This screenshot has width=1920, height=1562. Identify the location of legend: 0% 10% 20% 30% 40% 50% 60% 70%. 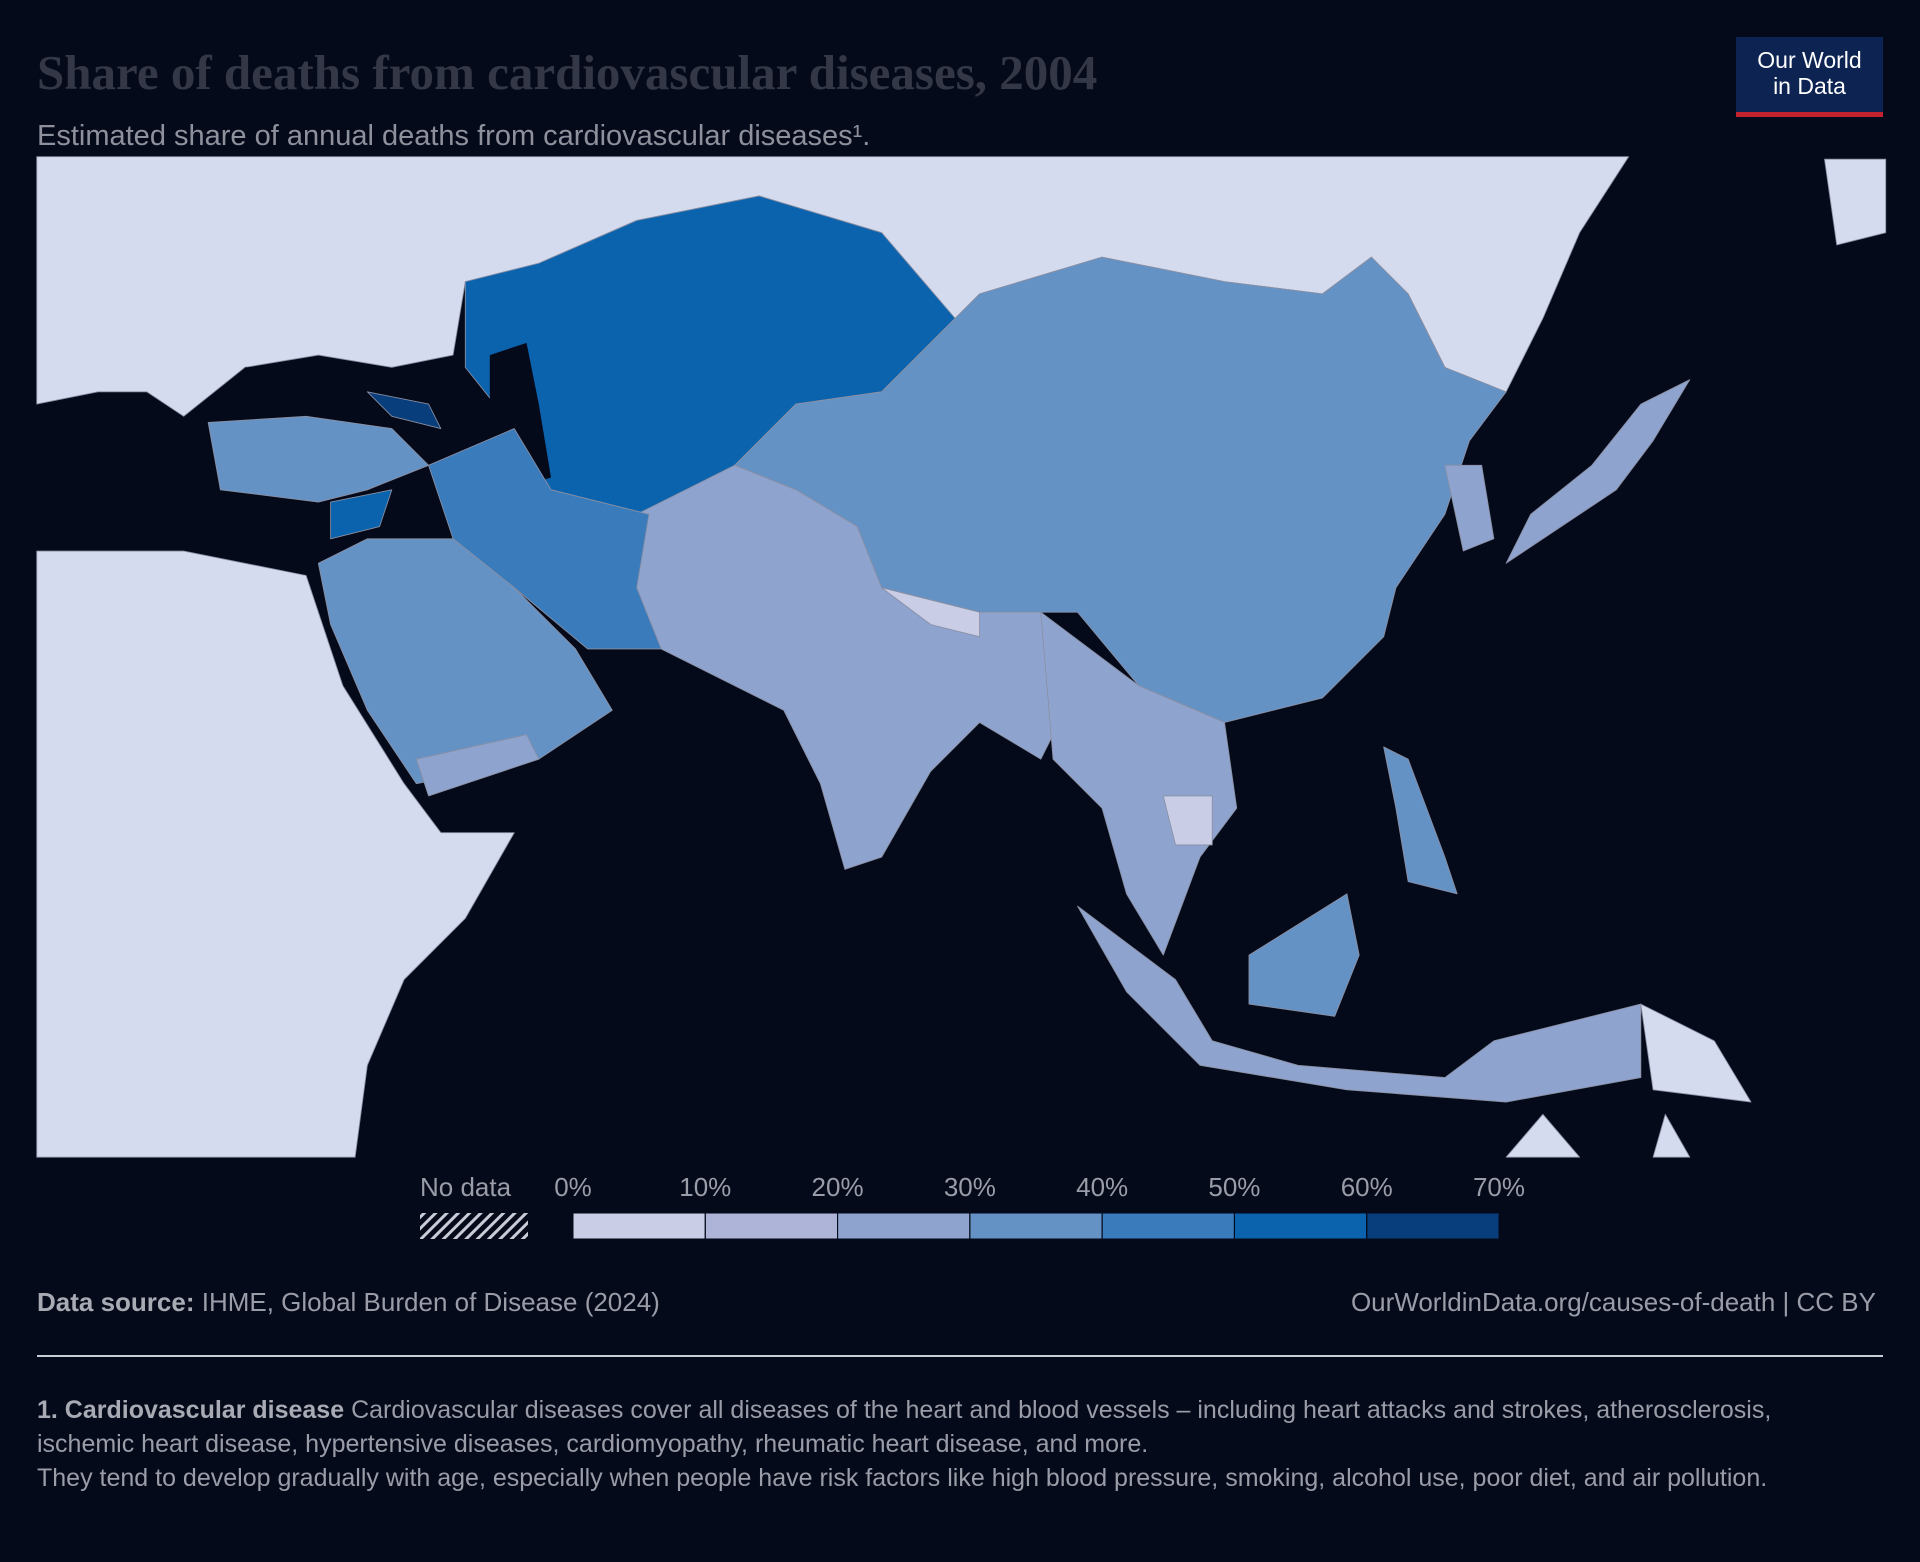
(972, 1206).